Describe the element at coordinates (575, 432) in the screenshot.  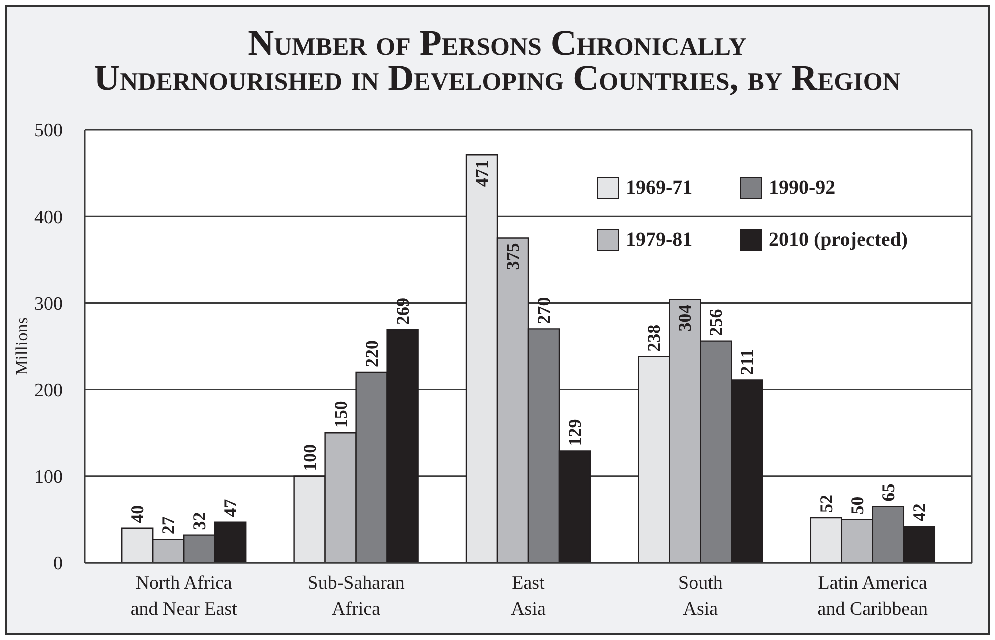
I see `data-label: 129` at that location.